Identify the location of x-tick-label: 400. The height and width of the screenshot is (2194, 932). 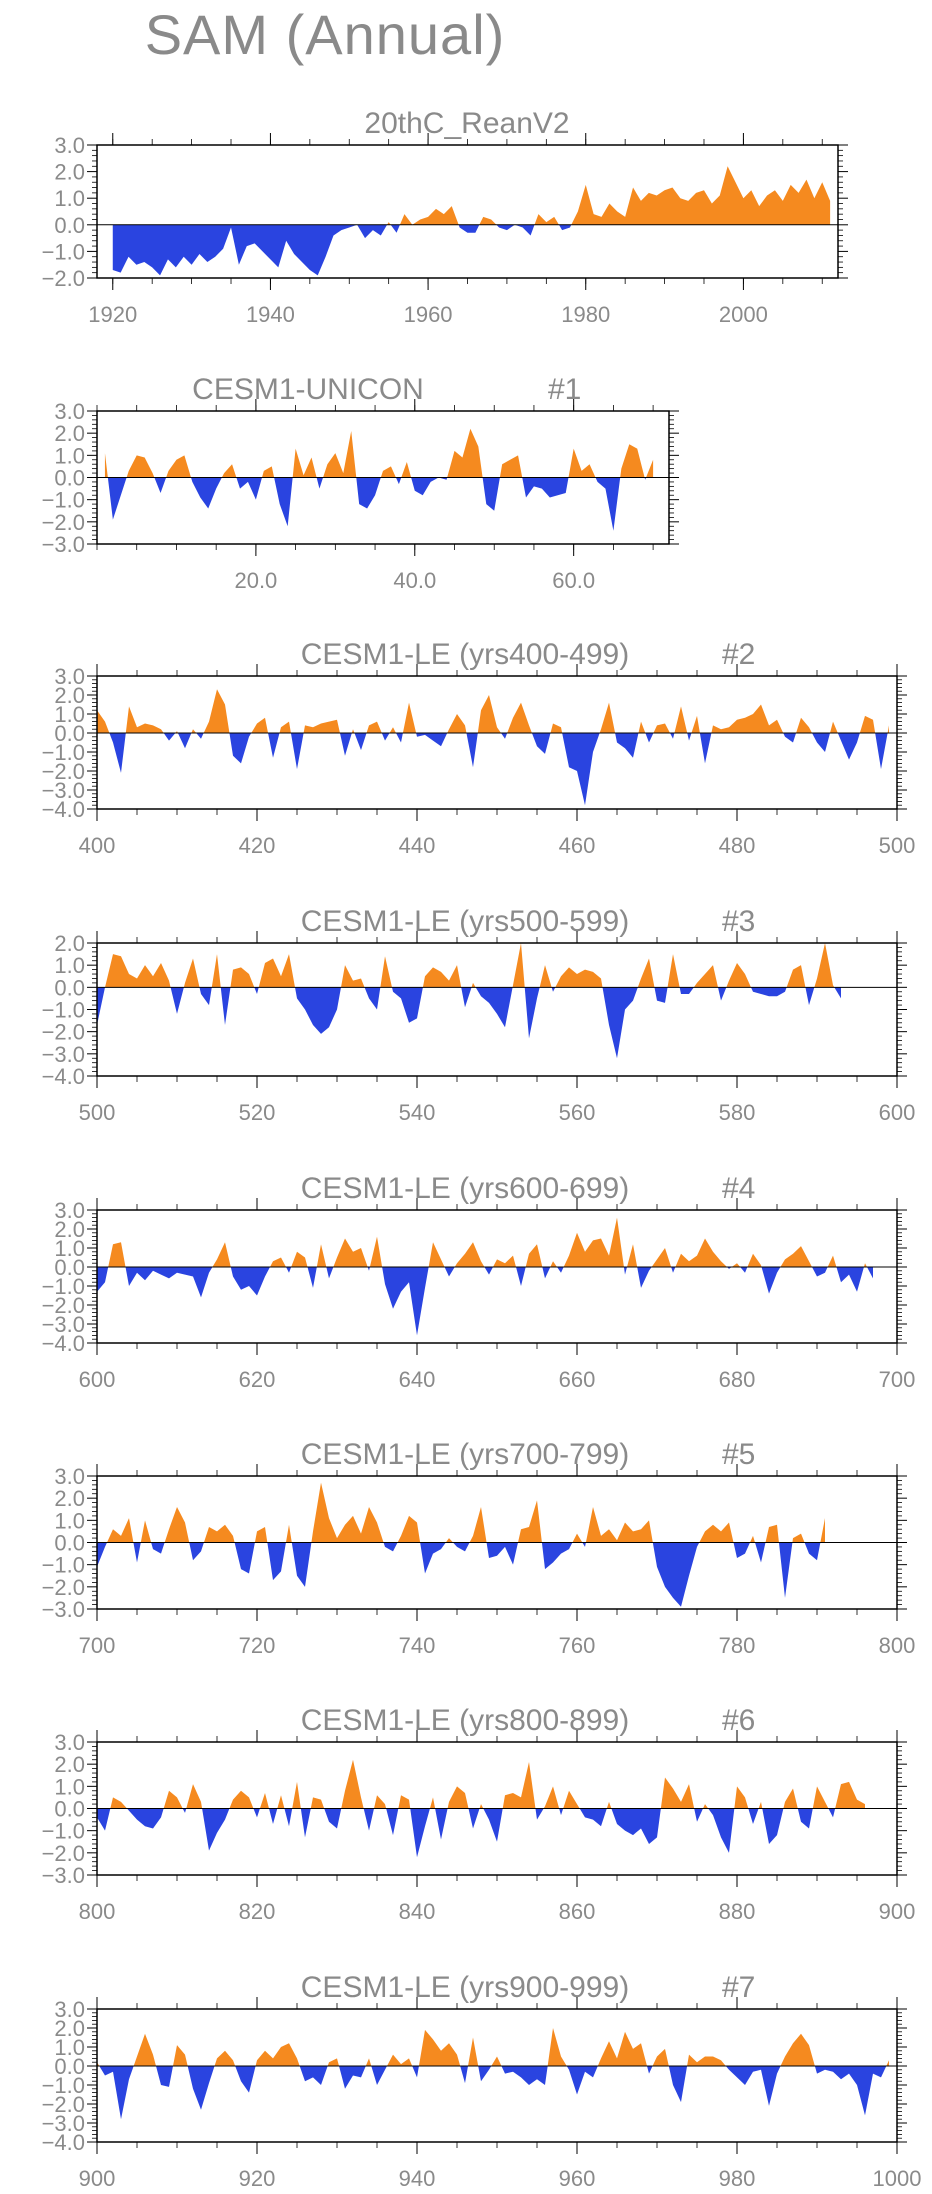
(97, 845).